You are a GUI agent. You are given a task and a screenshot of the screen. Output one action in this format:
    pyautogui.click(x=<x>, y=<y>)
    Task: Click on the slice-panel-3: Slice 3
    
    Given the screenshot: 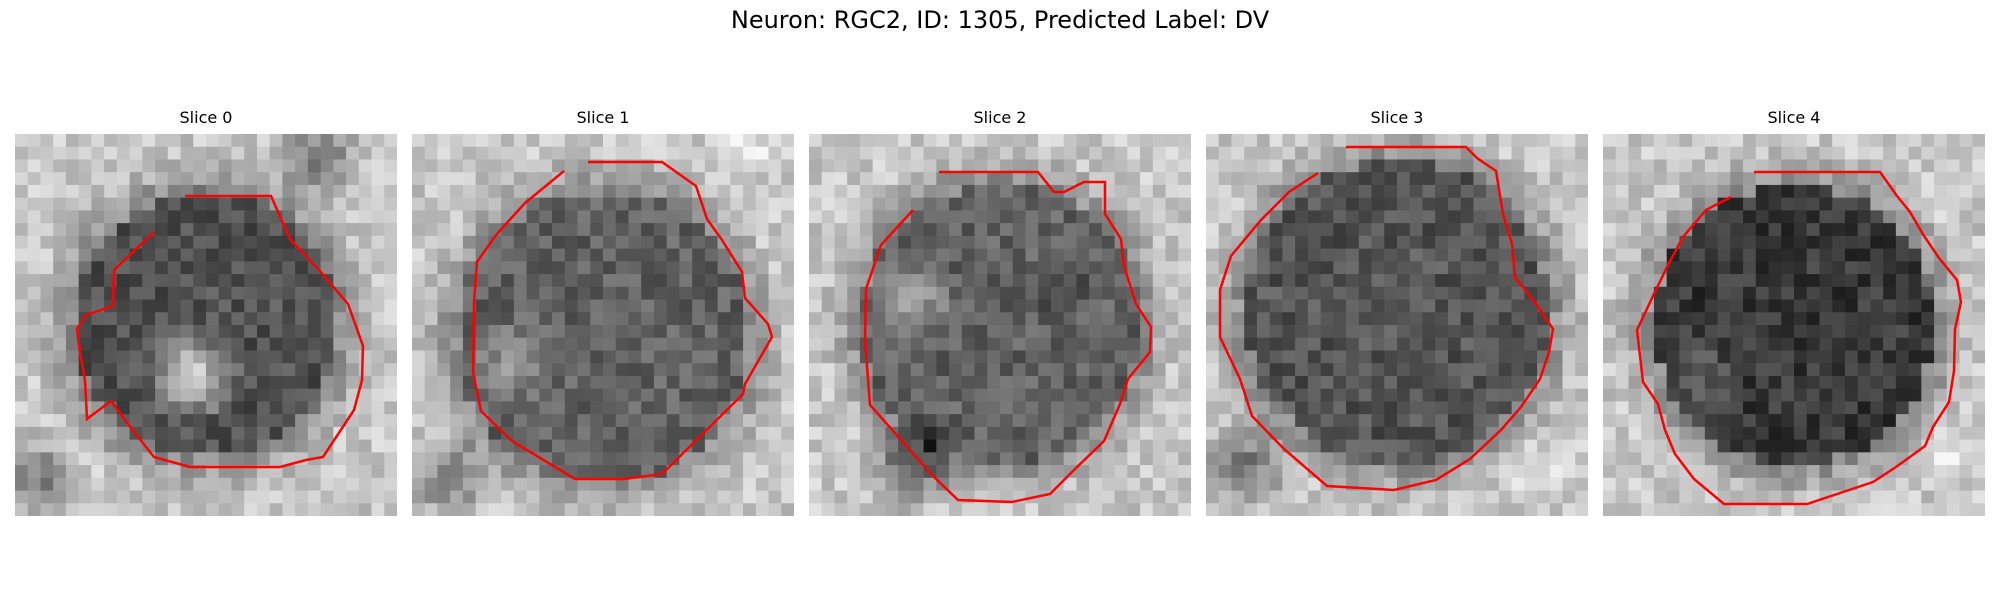 What is the action you would take?
    pyautogui.click(x=1397, y=312)
    